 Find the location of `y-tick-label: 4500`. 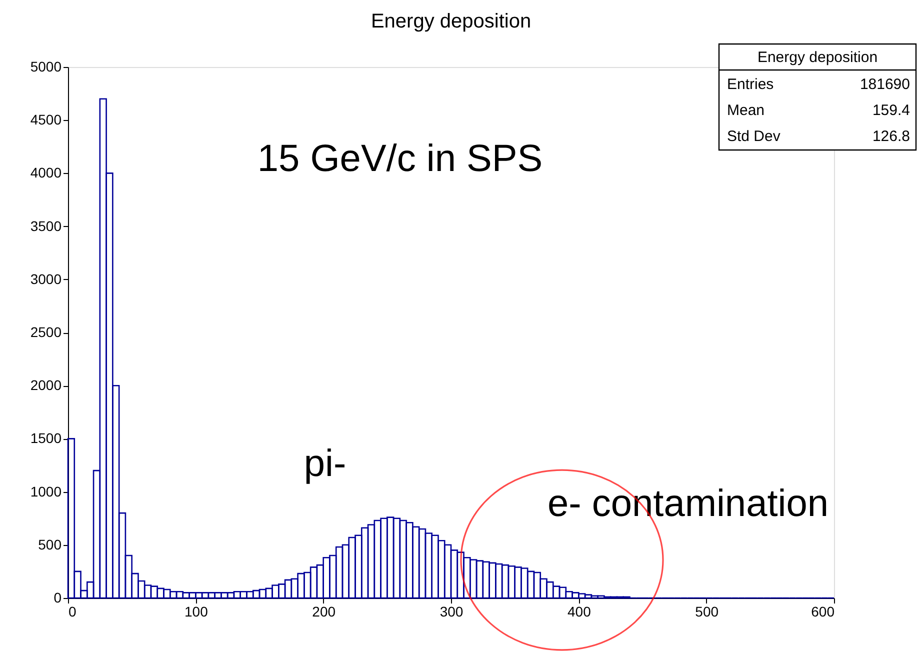

y-tick-label: 4500 is located at coordinates (46, 120).